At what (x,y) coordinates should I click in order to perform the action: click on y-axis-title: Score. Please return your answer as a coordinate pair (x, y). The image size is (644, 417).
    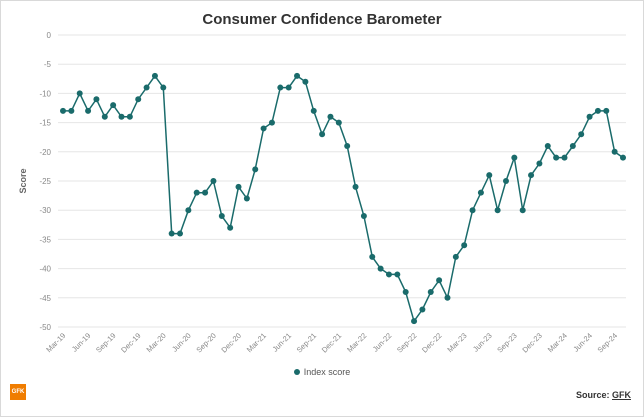
    Looking at the image, I should click on (23, 180).